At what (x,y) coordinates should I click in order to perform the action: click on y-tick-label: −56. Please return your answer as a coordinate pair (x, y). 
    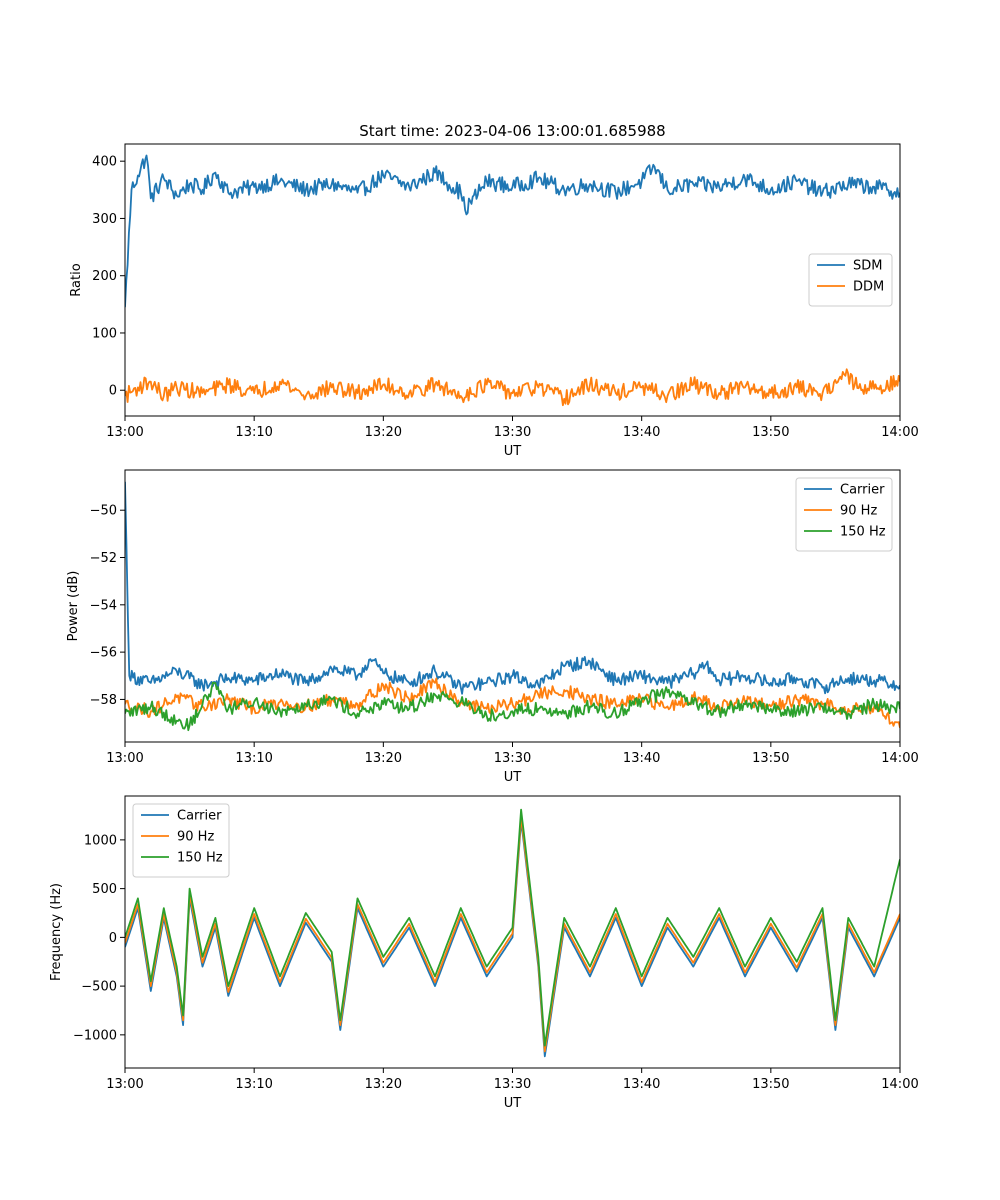
    Looking at the image, I should click on (103, 653).